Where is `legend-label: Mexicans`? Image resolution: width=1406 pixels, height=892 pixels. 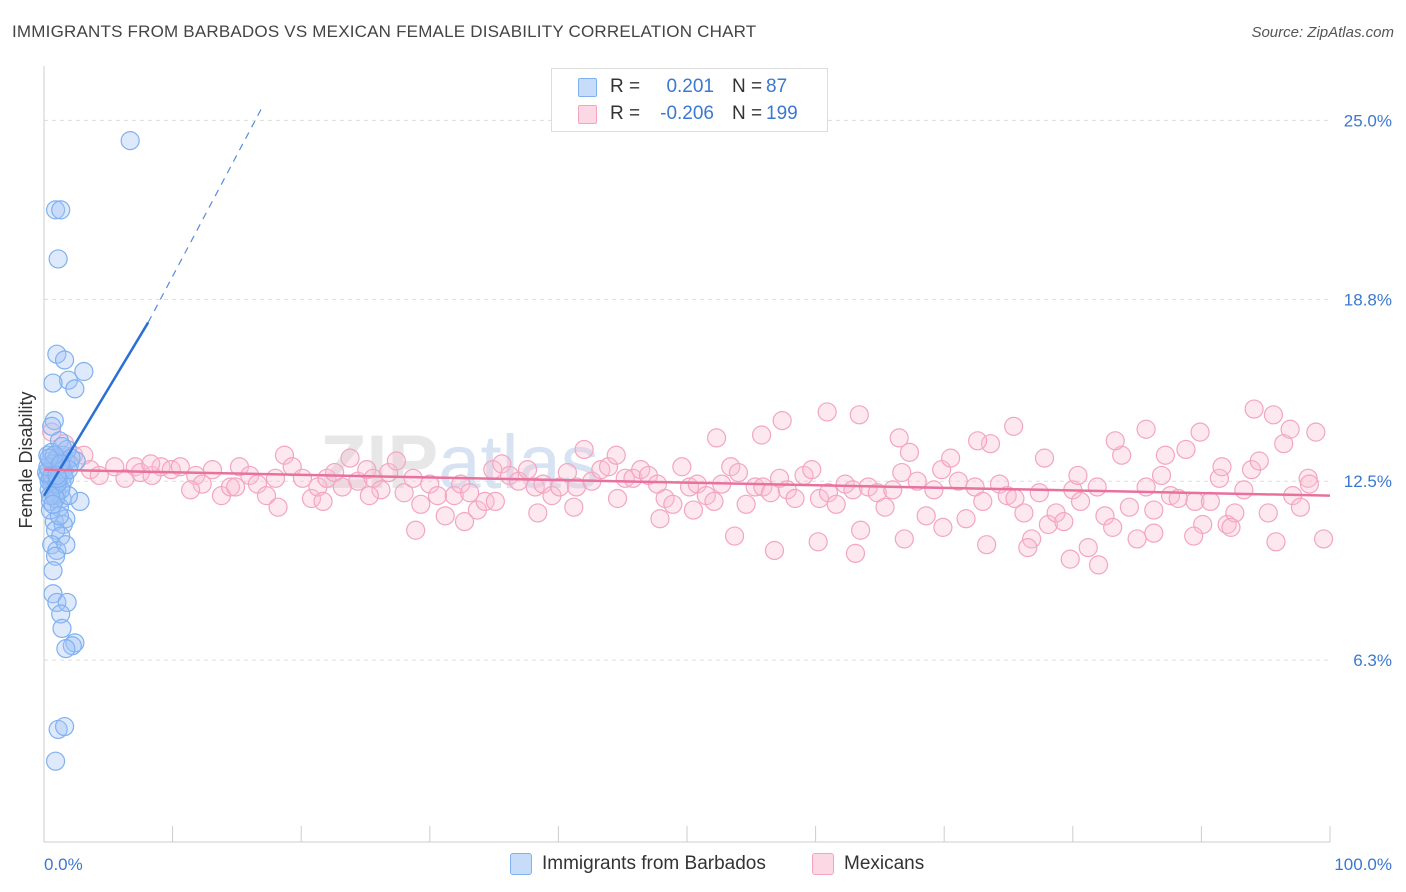
legend-label: Mexicans is located at coordinates (884, 863).